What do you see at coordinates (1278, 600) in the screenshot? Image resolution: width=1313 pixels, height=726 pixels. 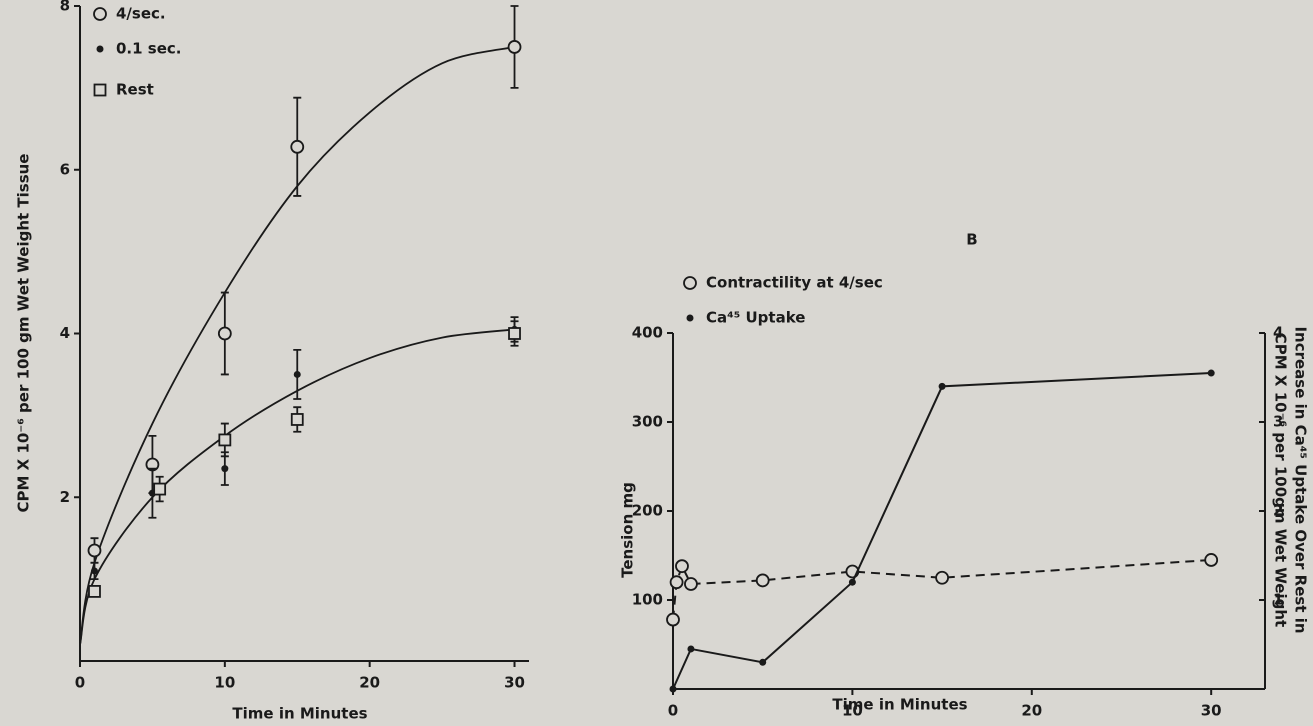 I see `y2-tick-label: 1` at bounding box center [1278, 600].